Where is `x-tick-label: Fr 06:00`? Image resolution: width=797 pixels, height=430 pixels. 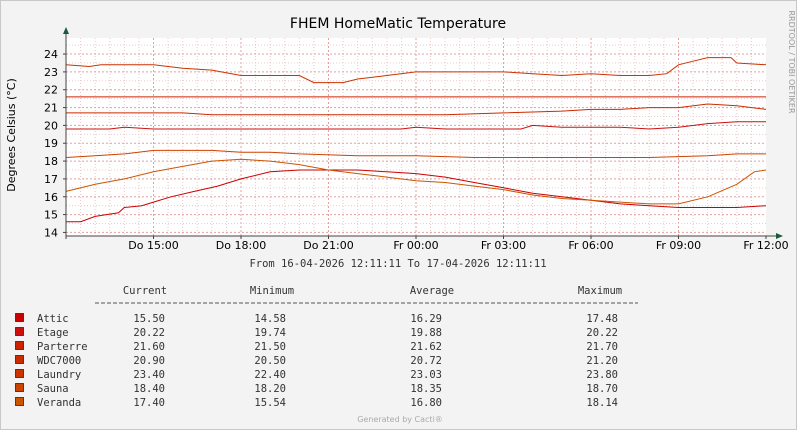 x-tick-label: Fr 06:00 is located at coordinates (590, 245).